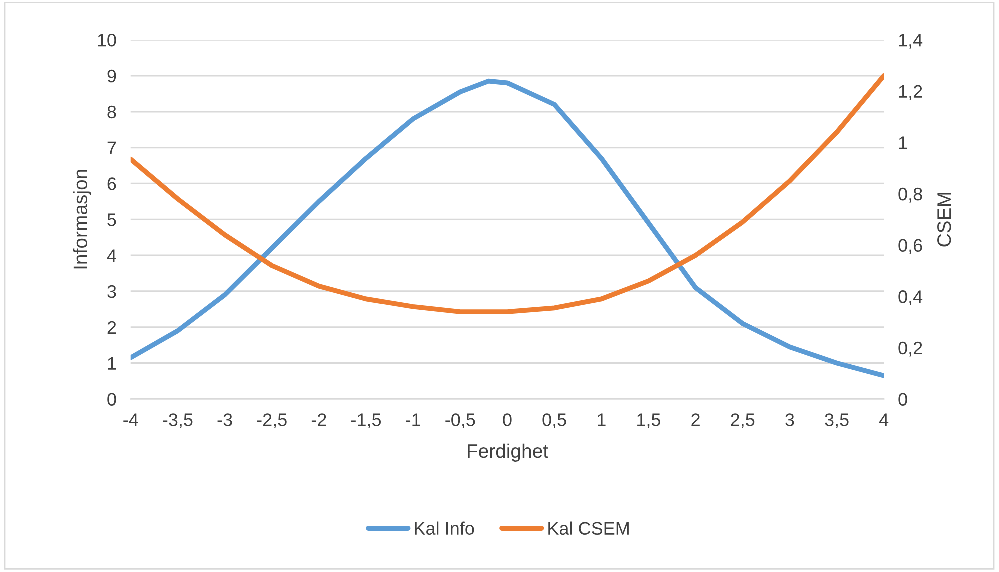  I want to click on y2-tick-label: 0,8, so click(910, 195).